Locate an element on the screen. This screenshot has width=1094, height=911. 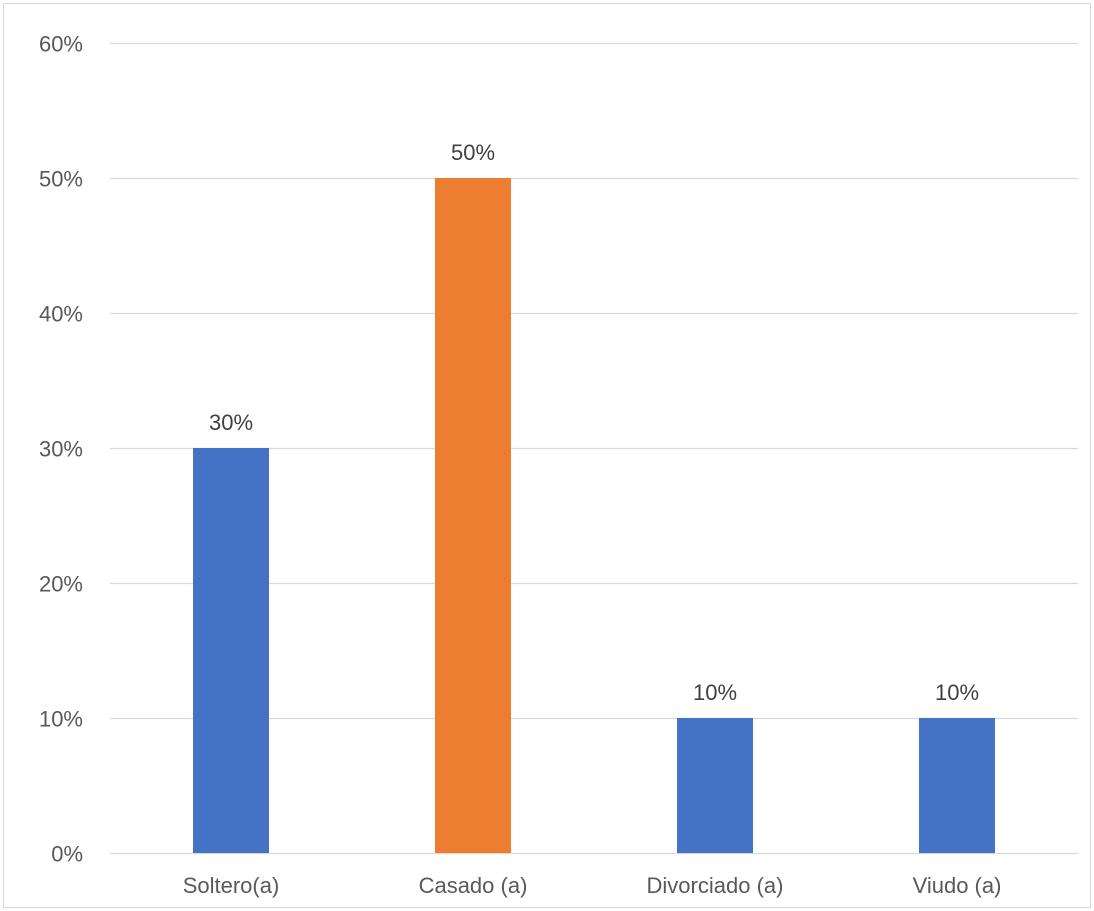
x-tick-label: Viudo (a) is located at coordinates (957, 885).